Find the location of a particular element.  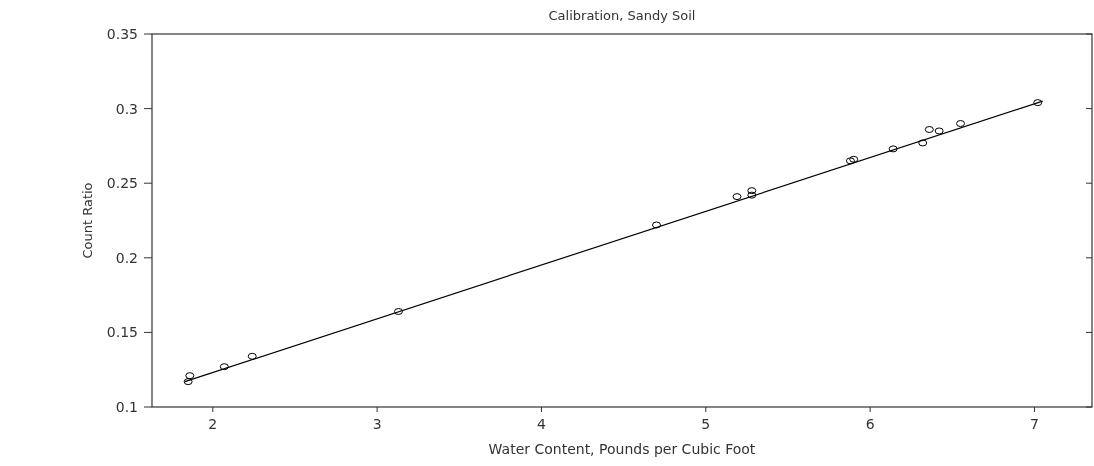

x-tick-label: 7 is located at coordinates (1034, 424).